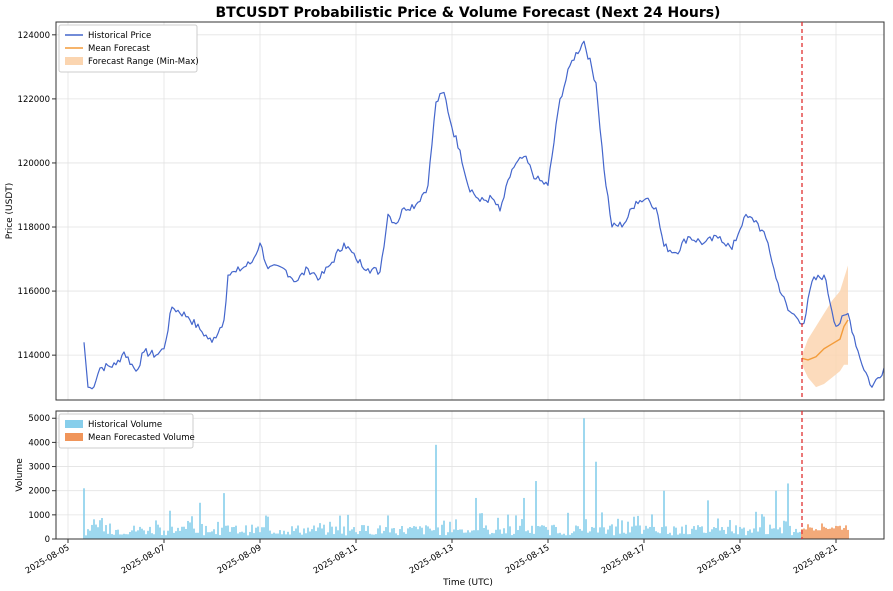 This screenshot has width=893, height=591. I want to click on x-tick-label: 2025-08-15, so click(528, 559).